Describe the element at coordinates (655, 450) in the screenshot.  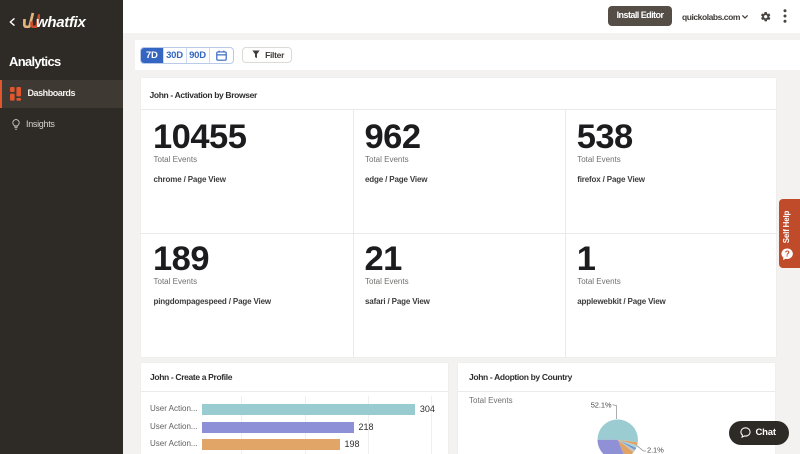
I see `svg-text: 2.1%` at that location.